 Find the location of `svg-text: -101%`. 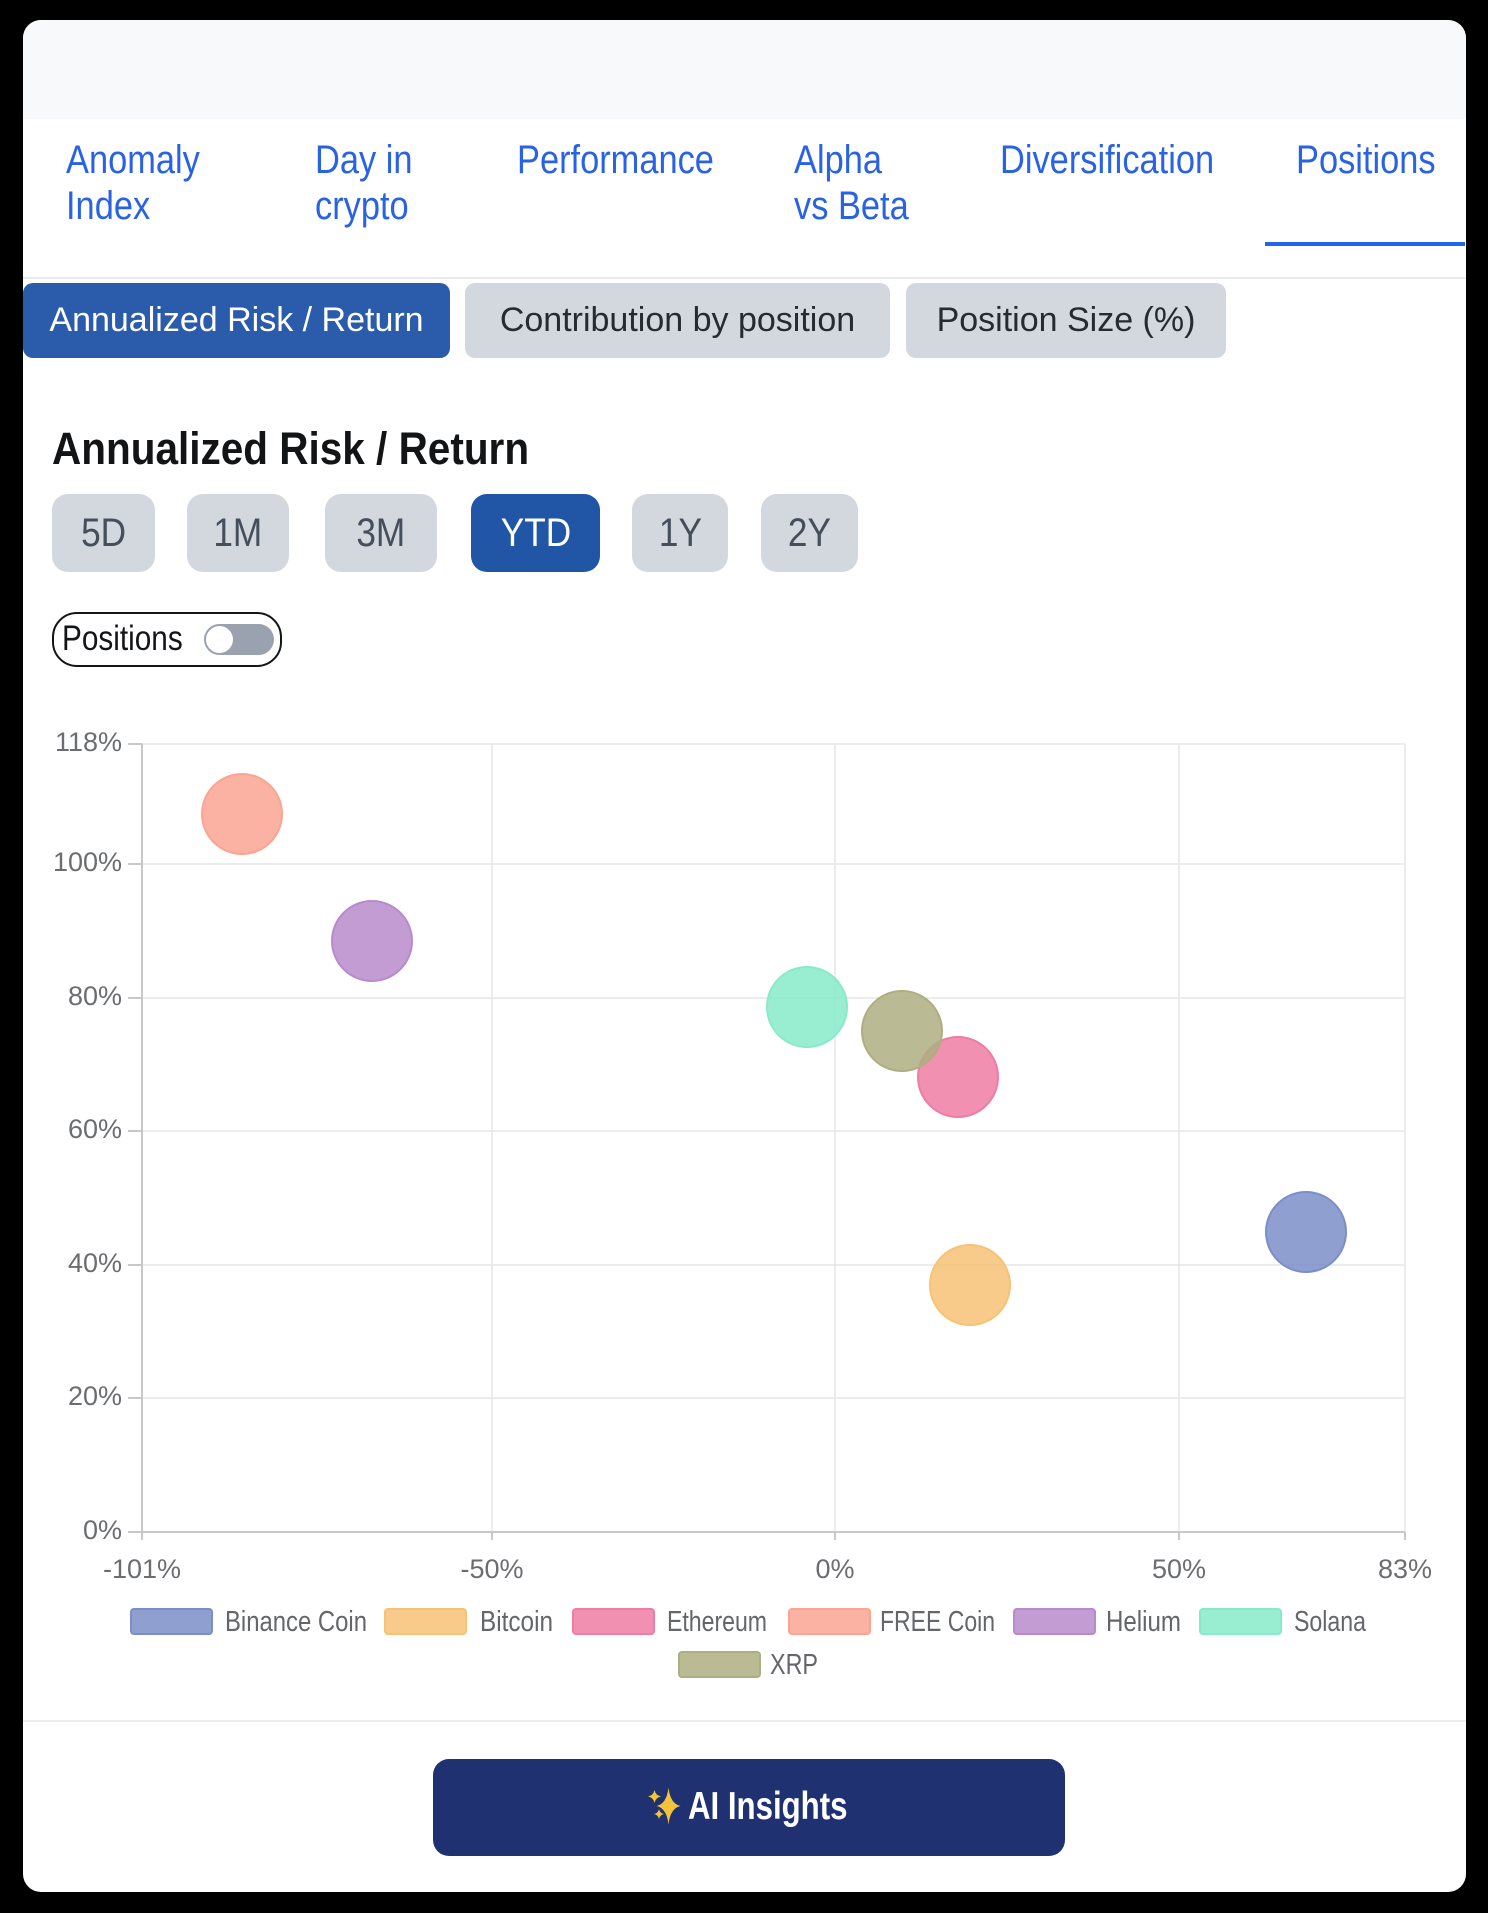

svg-text: -101% is located at coordinates (142, 1569).